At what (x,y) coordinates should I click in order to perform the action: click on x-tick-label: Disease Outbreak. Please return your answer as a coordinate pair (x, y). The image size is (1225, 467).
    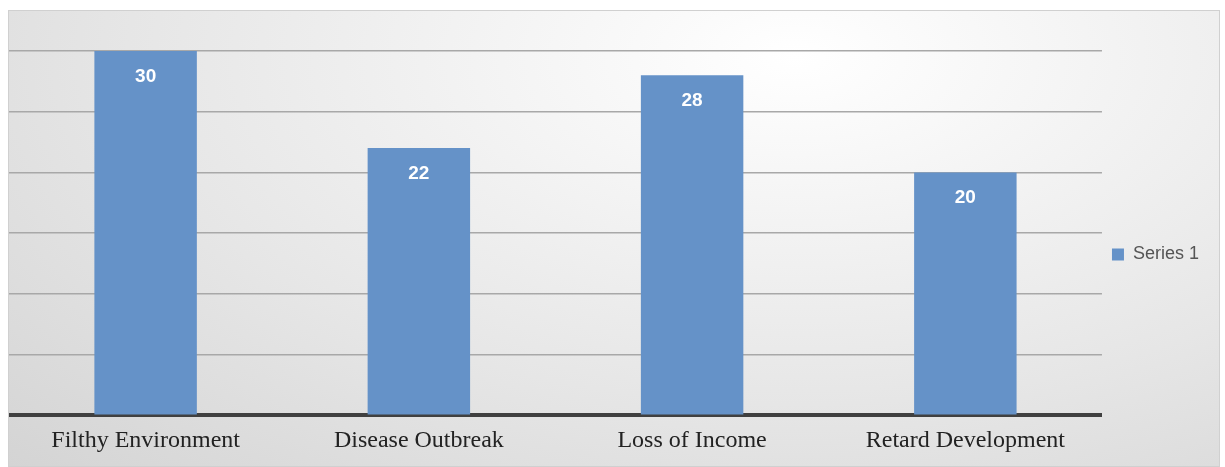
    Looking at the image, I should click on (418, 438).